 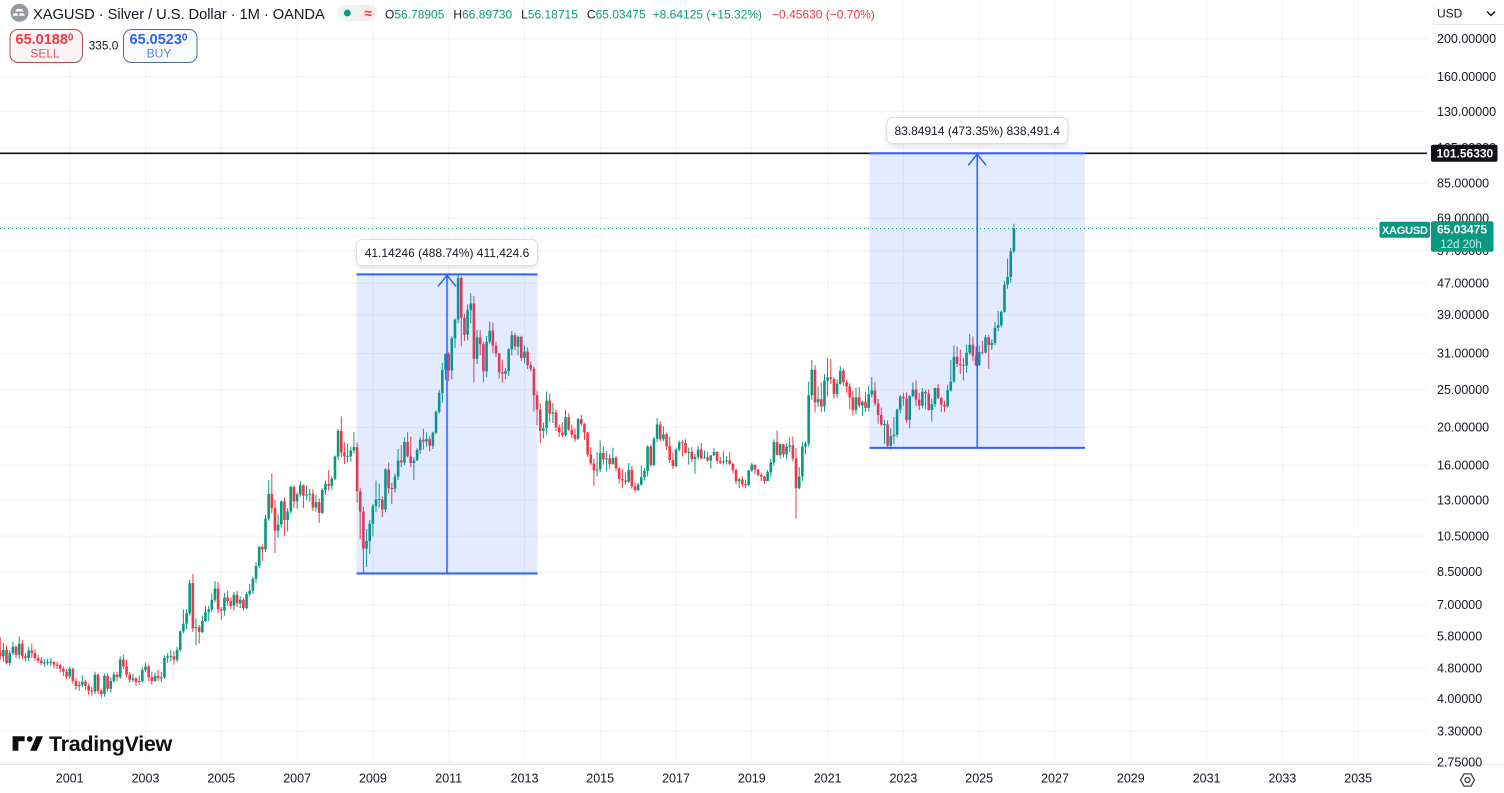 I want to click on svg-text: BUY, so click(x=159, y=54).